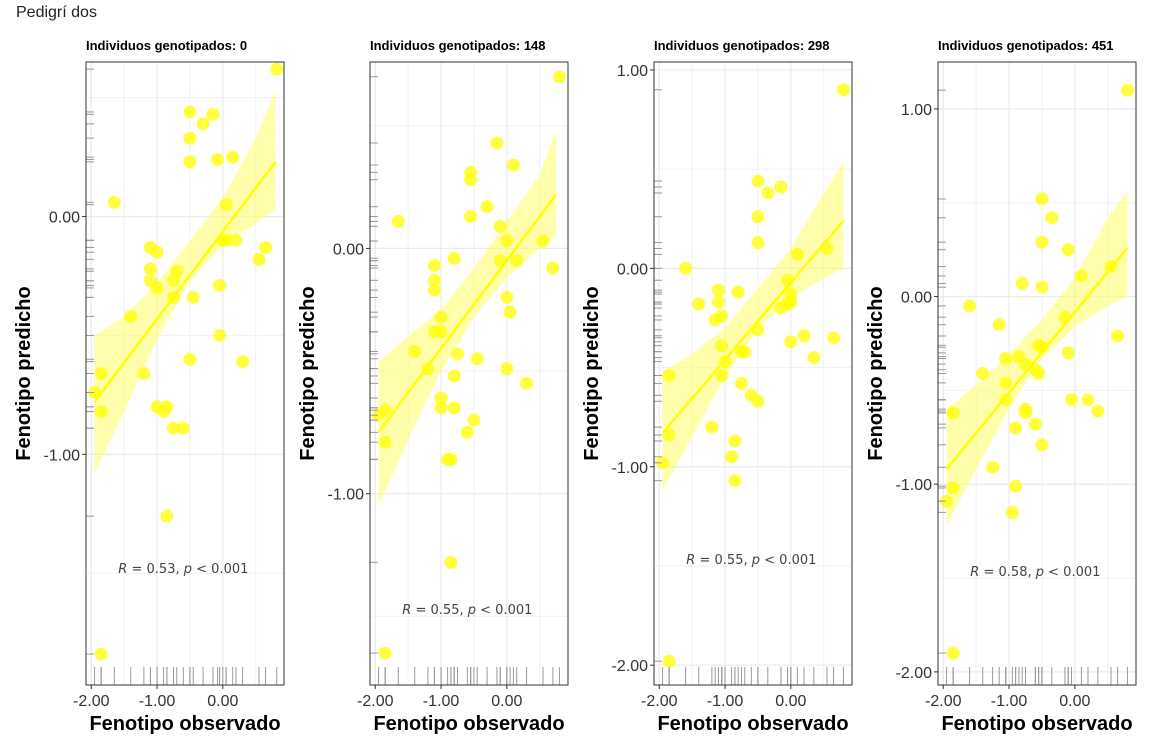  Describe the element at coordinates (914, 673) in the screenshot. I see `y-tick-label: -2.00` at that location.